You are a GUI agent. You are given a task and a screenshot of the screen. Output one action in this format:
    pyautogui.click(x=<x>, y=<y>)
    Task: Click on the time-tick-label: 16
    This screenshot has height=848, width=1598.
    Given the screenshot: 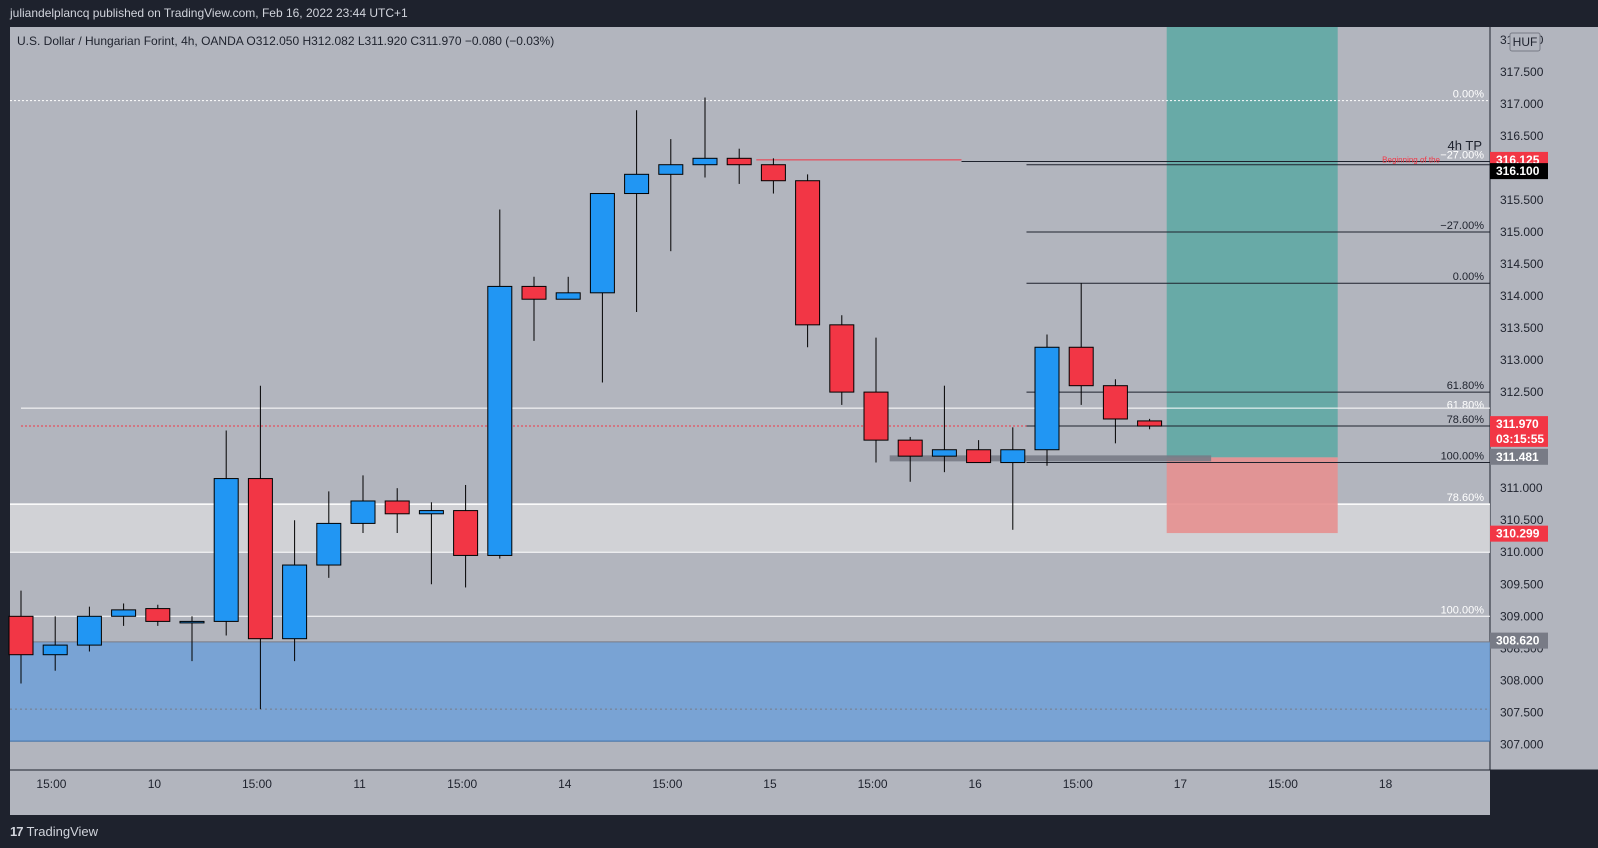 What is the action you would take?
    pyautogui.click(x=976, y=784)
    